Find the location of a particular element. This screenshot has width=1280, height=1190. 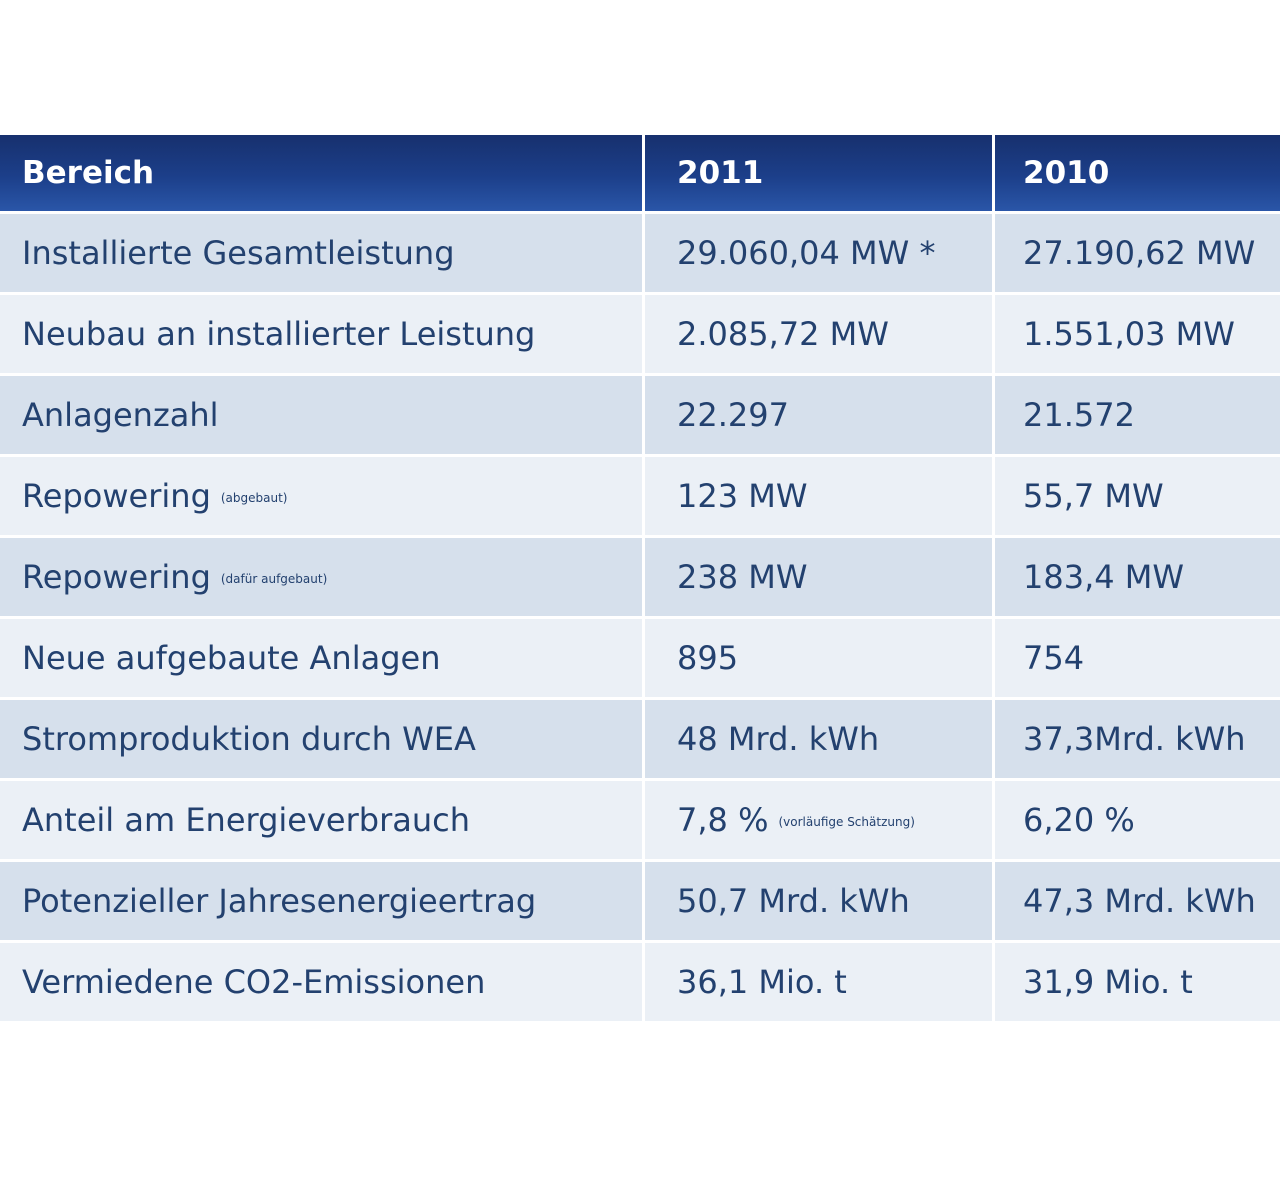

table-header: Bereich 2011 2010 is located at coordinates (640, 173).